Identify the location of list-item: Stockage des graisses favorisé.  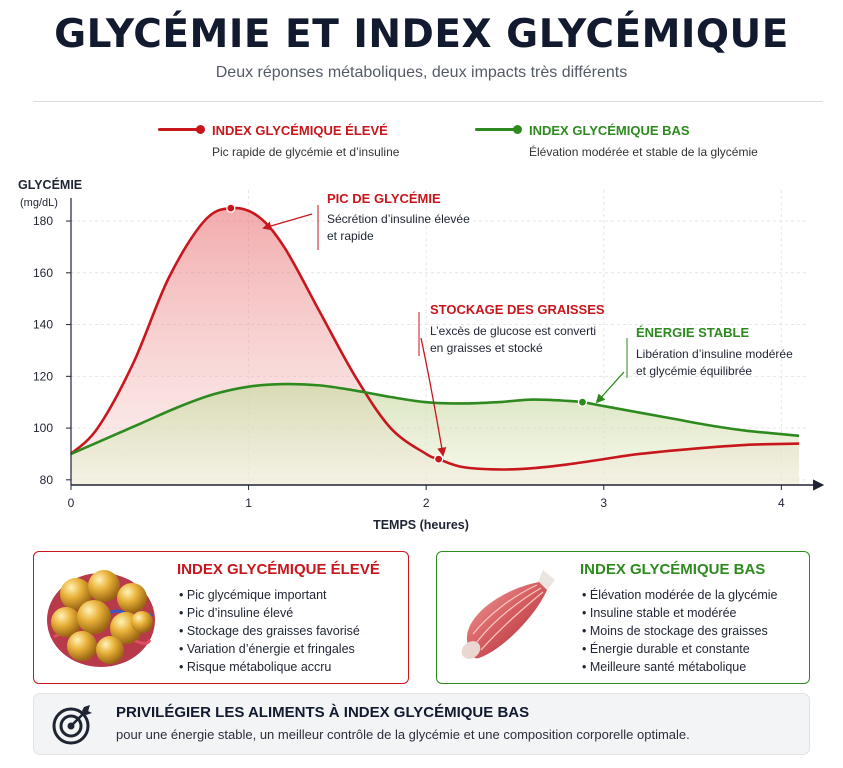
(269, 631).